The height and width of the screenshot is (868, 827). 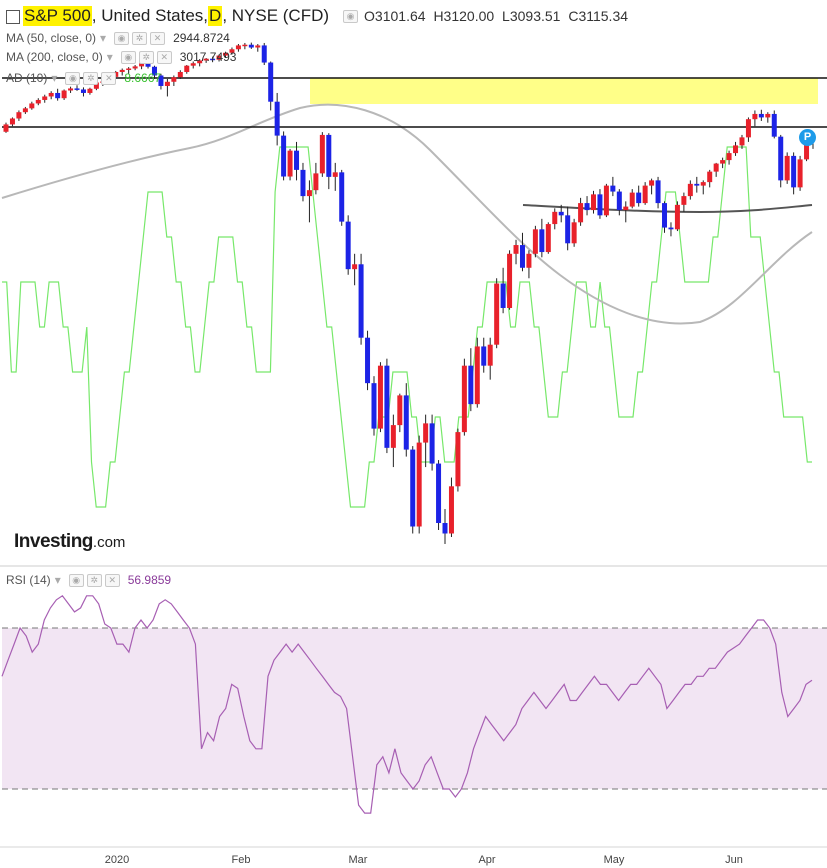 I want to click on interval-label: D, so click(x=215, y=16).